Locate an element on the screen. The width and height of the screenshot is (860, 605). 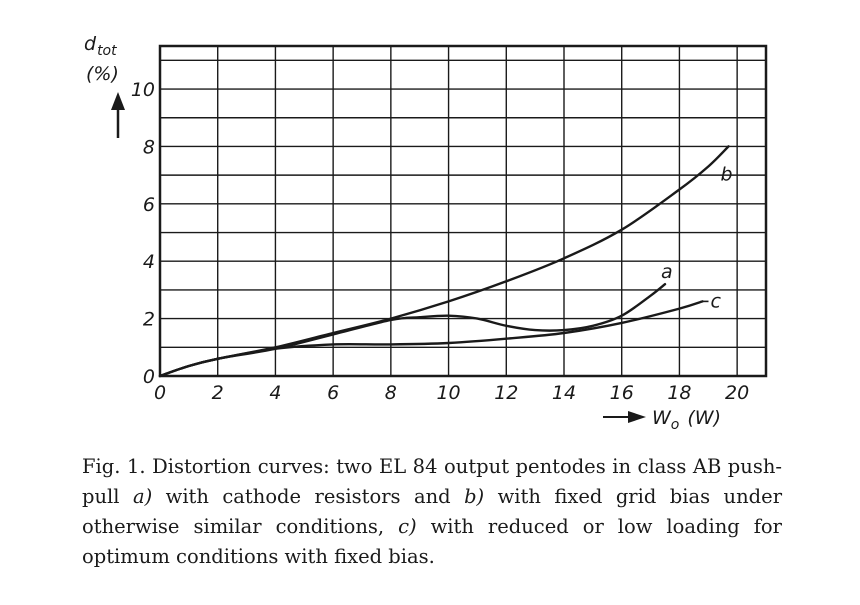
y-tick-label: 10 is located at coordinates (143, 90).